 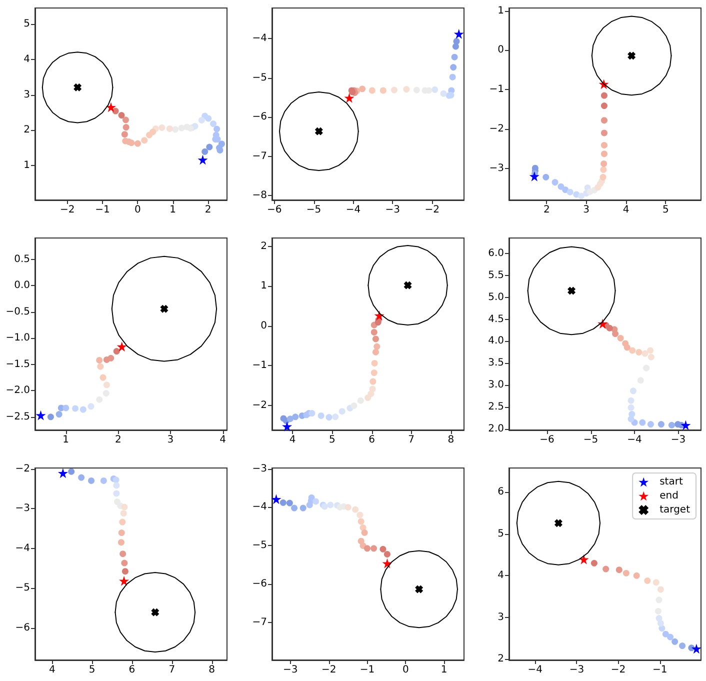 What do you see at coordinates (496, 429) in the screenshot?
I see `y-tick-label: 2.0` at bounding box center [496, 429].